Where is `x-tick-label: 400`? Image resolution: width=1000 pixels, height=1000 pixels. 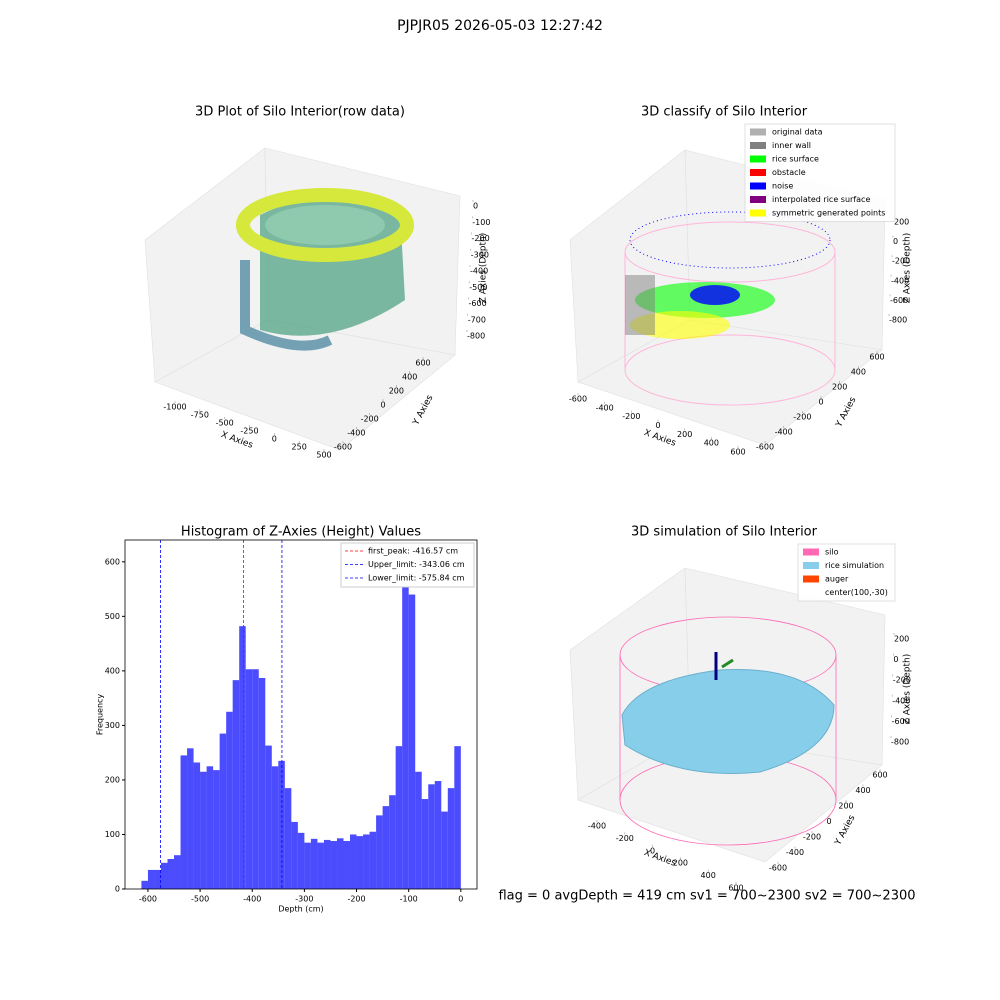
x-tick-label: 400 is located at coordinates (711, 443).